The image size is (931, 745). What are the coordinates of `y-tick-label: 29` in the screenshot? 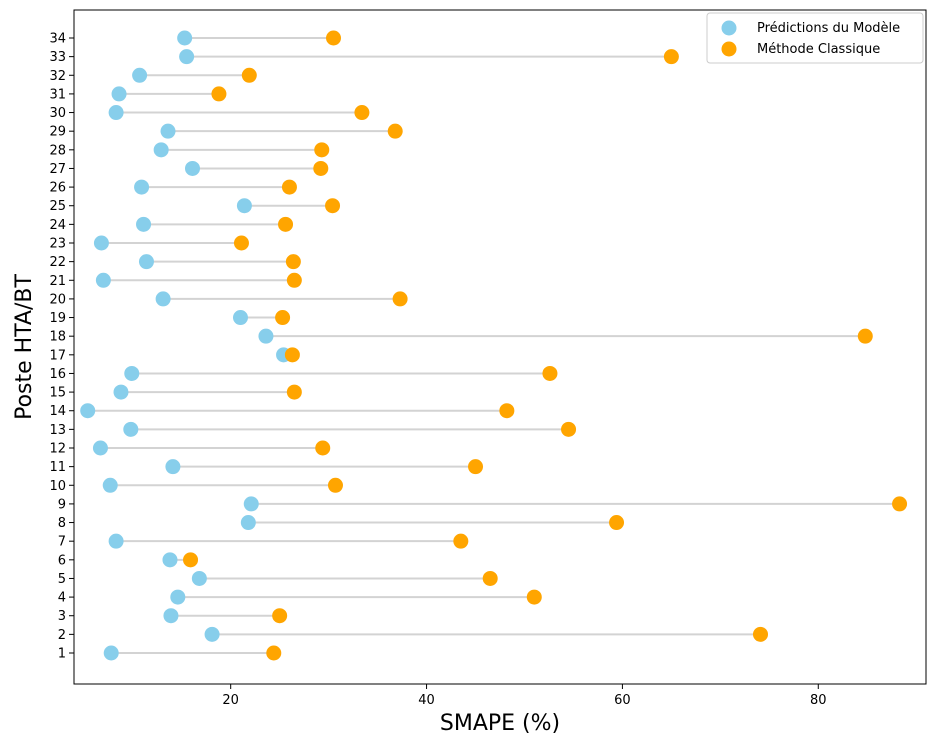 It's located at (57, 132).